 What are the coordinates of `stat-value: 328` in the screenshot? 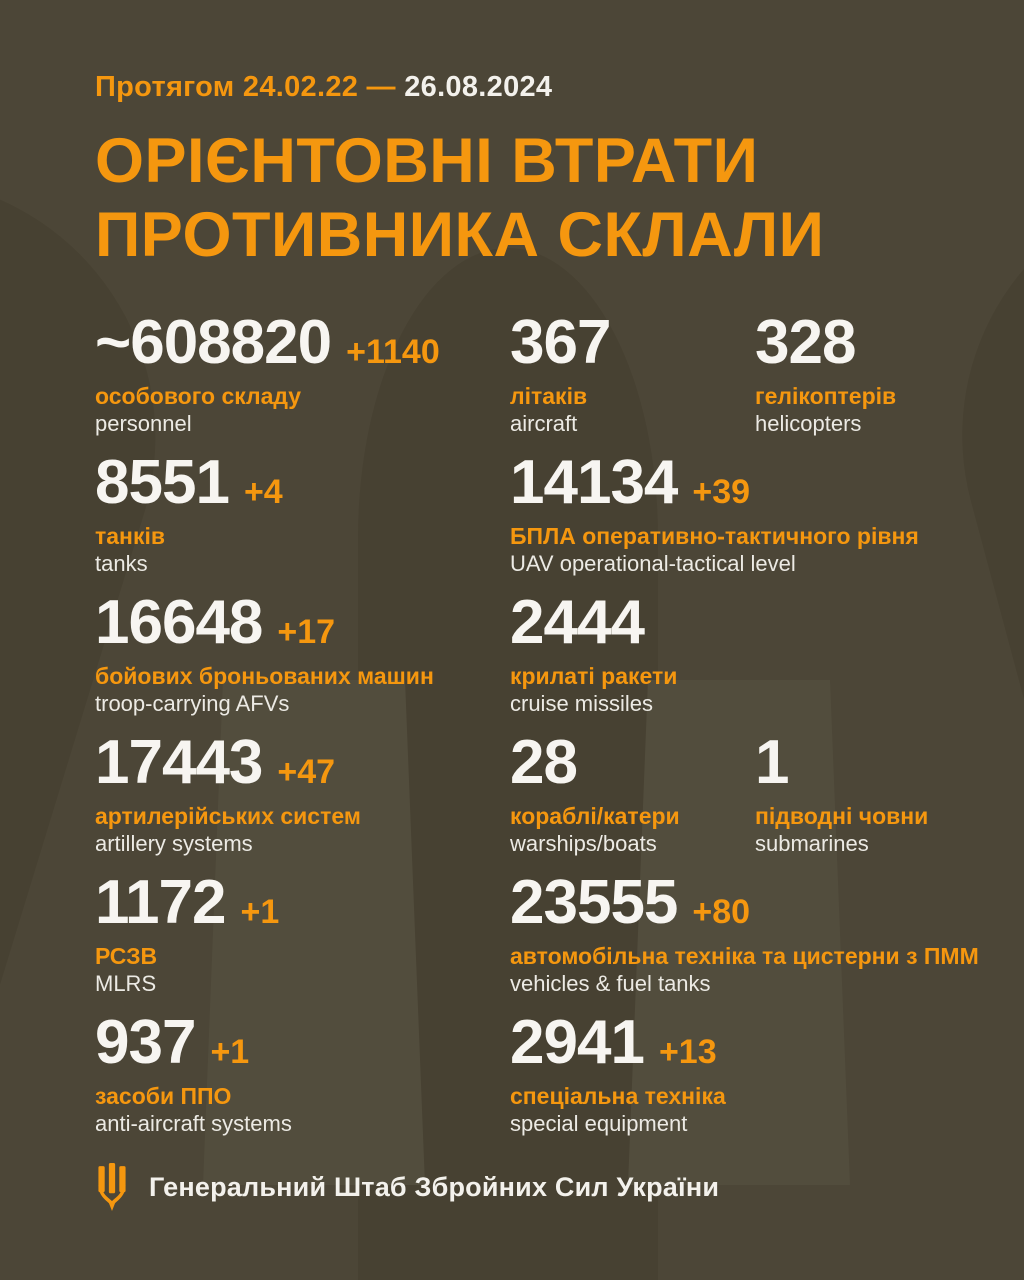 It's located at (805, 342).